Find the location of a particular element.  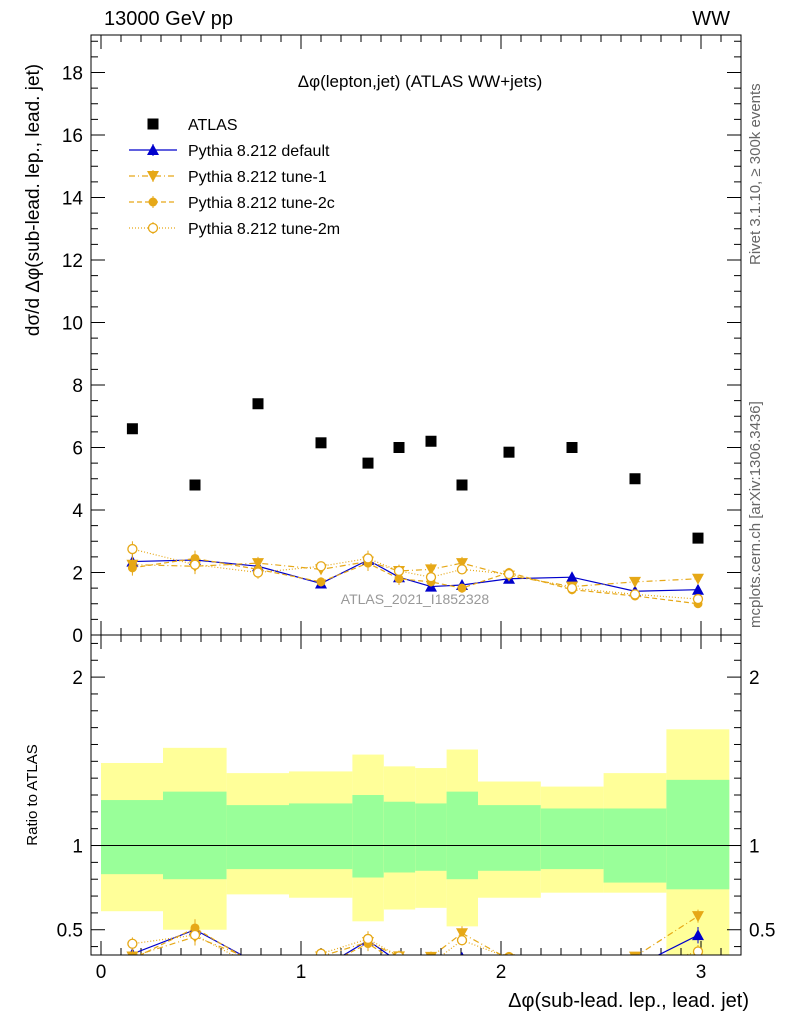

x-tick-label: 1 is located at coordinates (301, 972).